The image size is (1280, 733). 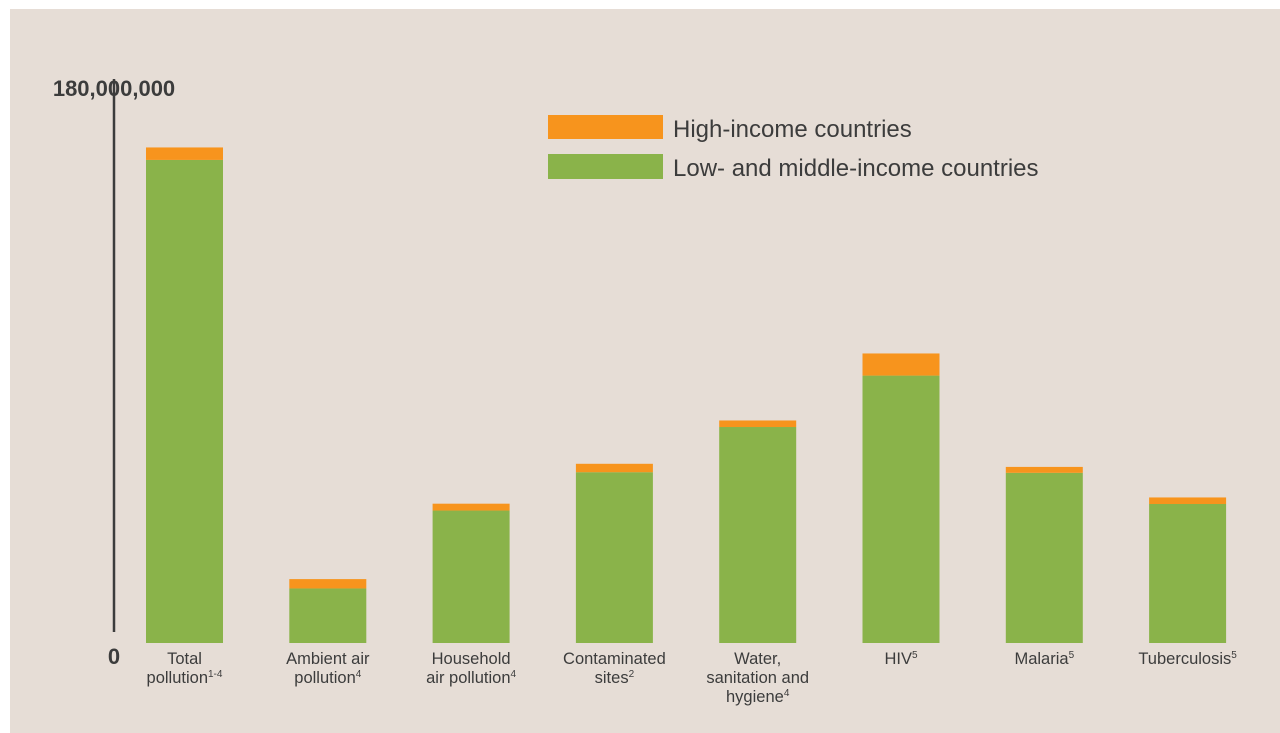 What do you see at coordinates (605, 127) in the screenshot?
I see `legend-swatch-high-income` at bounding box center [605, 127].